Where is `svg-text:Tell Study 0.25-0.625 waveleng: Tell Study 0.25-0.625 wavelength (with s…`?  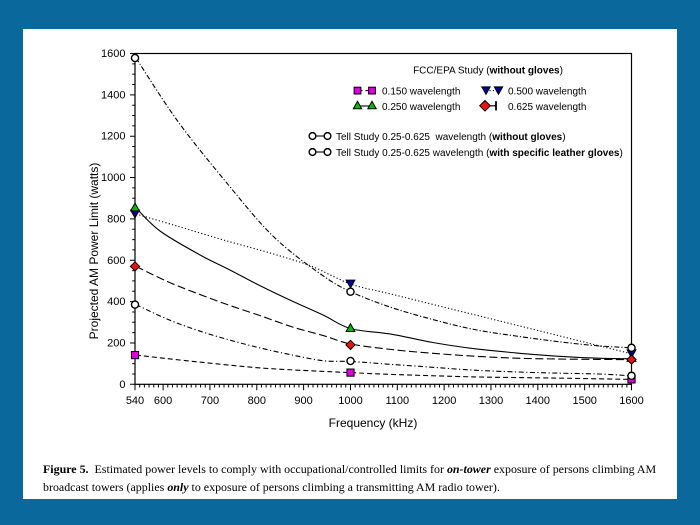 svg-text:Tell Study 0.25-0.625 waveleng: Tell Study 0.25-0.625 wavelength (with s… is located at coordinates (479, 153).